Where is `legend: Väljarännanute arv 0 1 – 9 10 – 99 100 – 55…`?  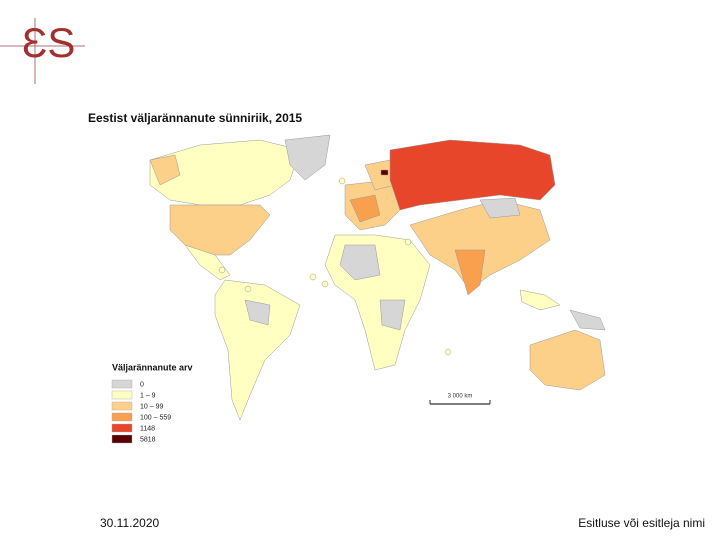
legend: Väljarännanute arv 0 1 – 9 10 – 99 100 – 55… is located at coordinates (152, 403).